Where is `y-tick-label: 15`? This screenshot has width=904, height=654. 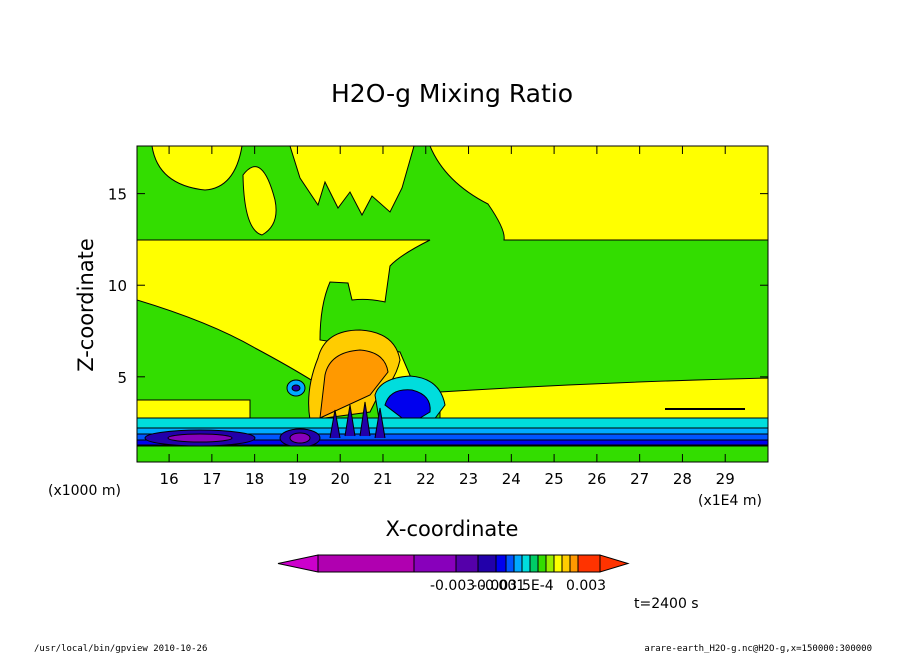 y-tick-label: 15 is located at coordinates (117, 195).